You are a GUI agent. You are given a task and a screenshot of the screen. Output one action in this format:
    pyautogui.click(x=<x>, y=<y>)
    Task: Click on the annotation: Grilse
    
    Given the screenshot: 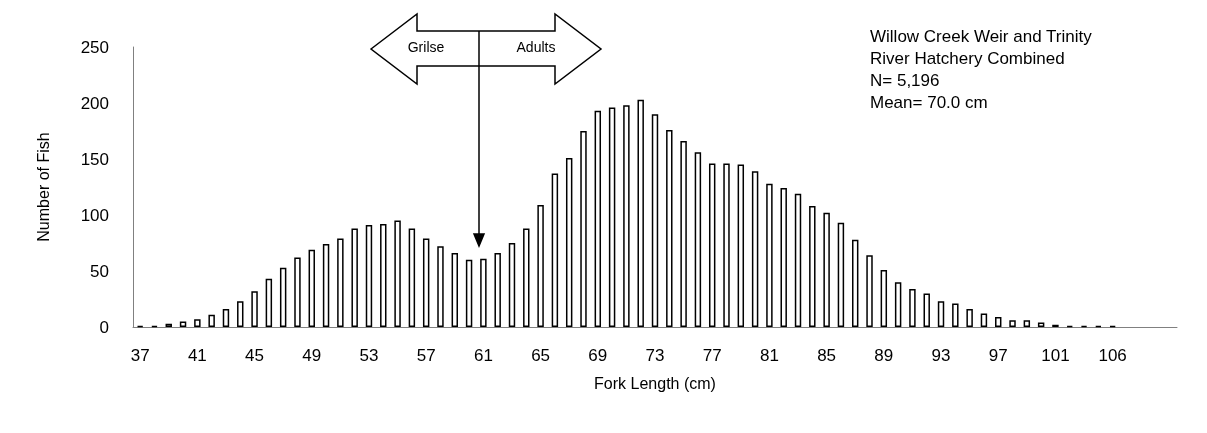 What is the action you would take?
    pyautogui.click(x=426, y=47)
    